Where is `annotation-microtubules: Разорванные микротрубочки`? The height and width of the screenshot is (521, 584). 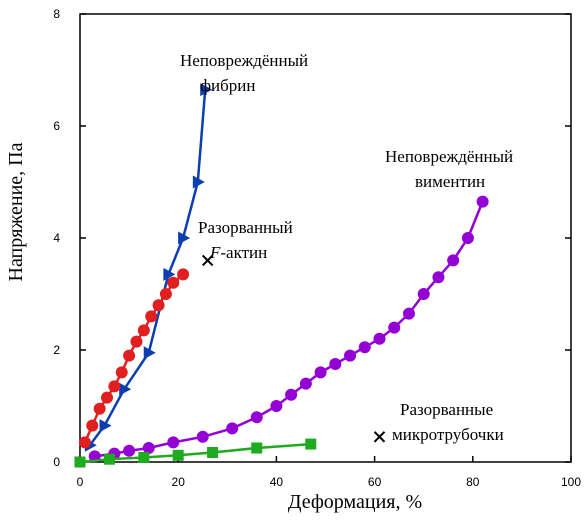 annotation-microtubules: Разорванные микротрубочки is located at coordinates (448, 422).